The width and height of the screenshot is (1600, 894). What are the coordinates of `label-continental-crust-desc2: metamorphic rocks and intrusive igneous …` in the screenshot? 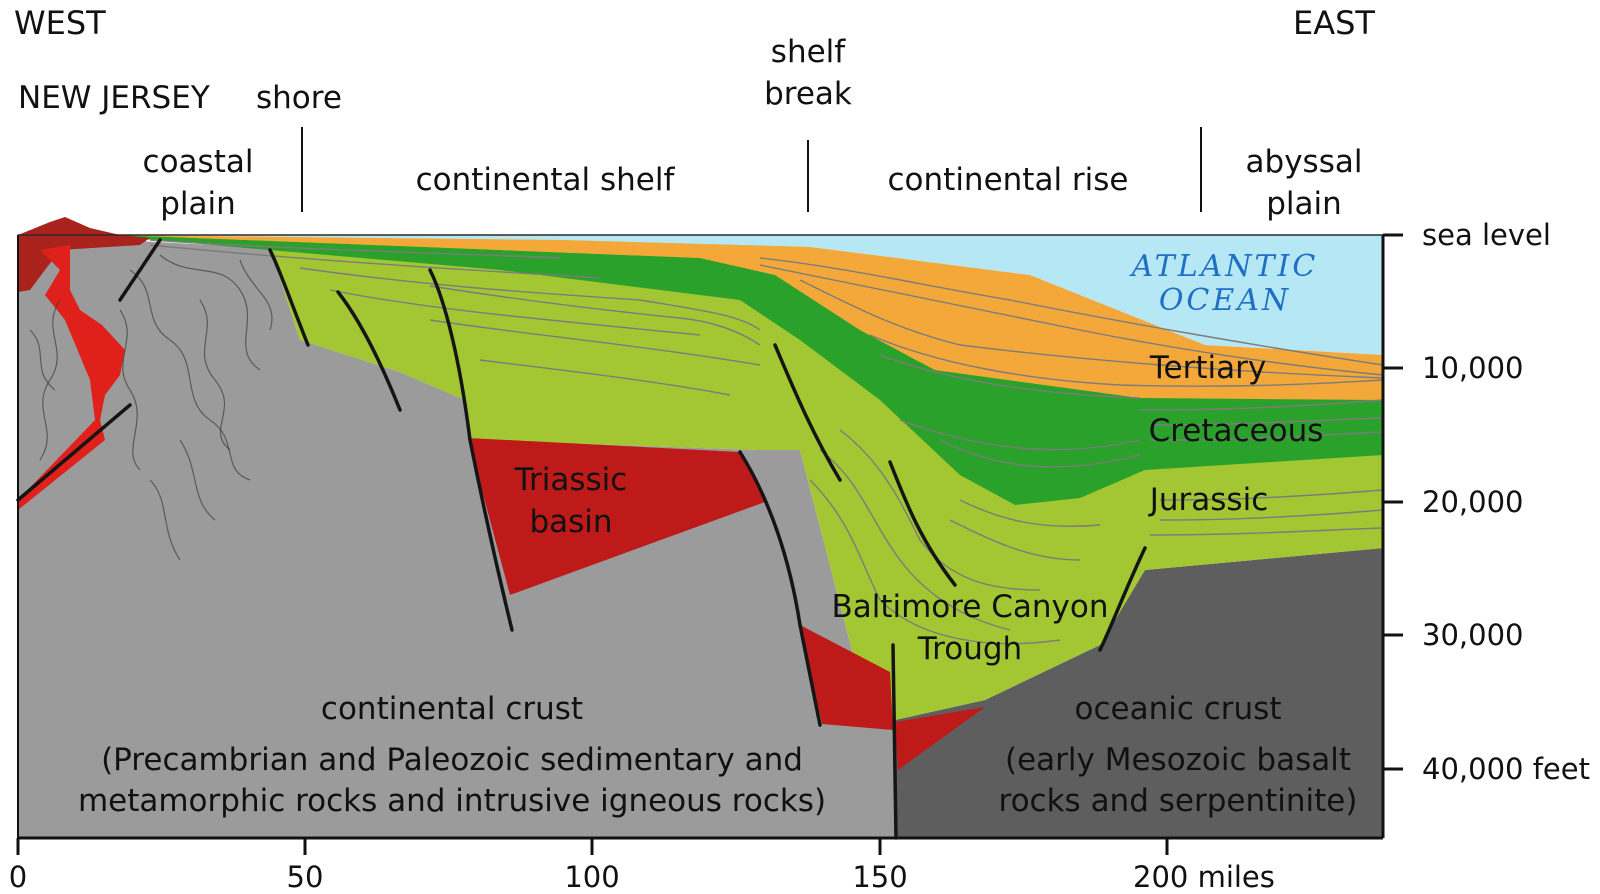 It's located at (452, 801).